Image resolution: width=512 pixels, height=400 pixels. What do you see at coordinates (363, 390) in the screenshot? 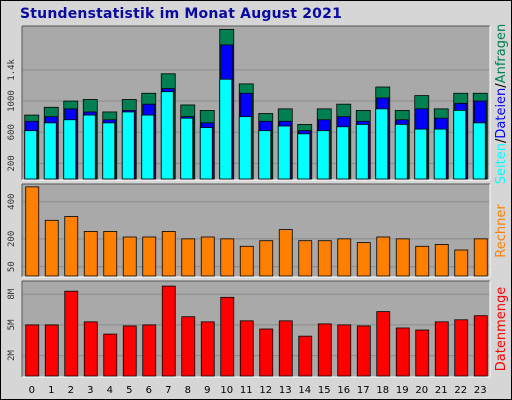
I see `x-tick-label-17: 17` at bounding box center [363, 390].